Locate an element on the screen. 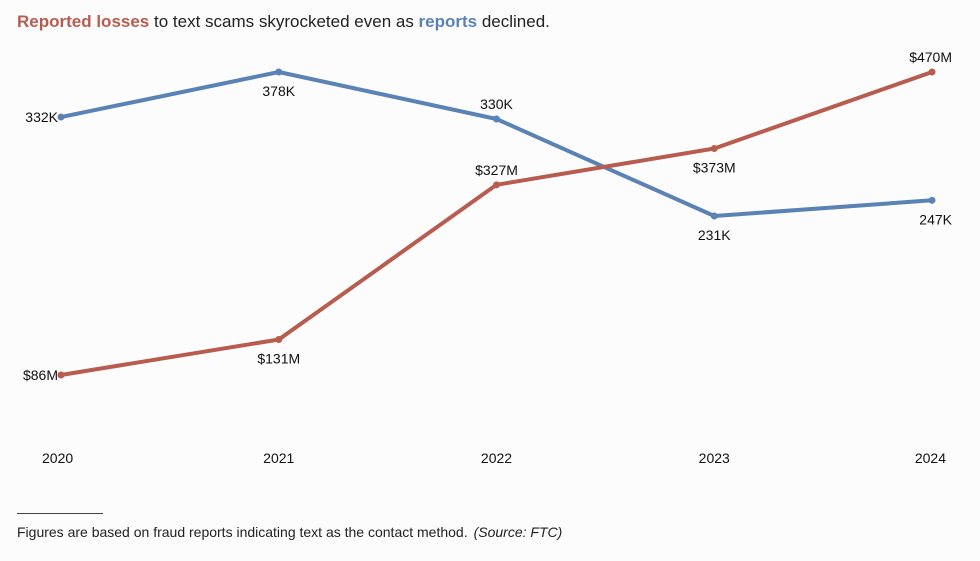 The width and height of the screenshot is (980, 561). losses-point-2022 is located at coordinates (496, 185).